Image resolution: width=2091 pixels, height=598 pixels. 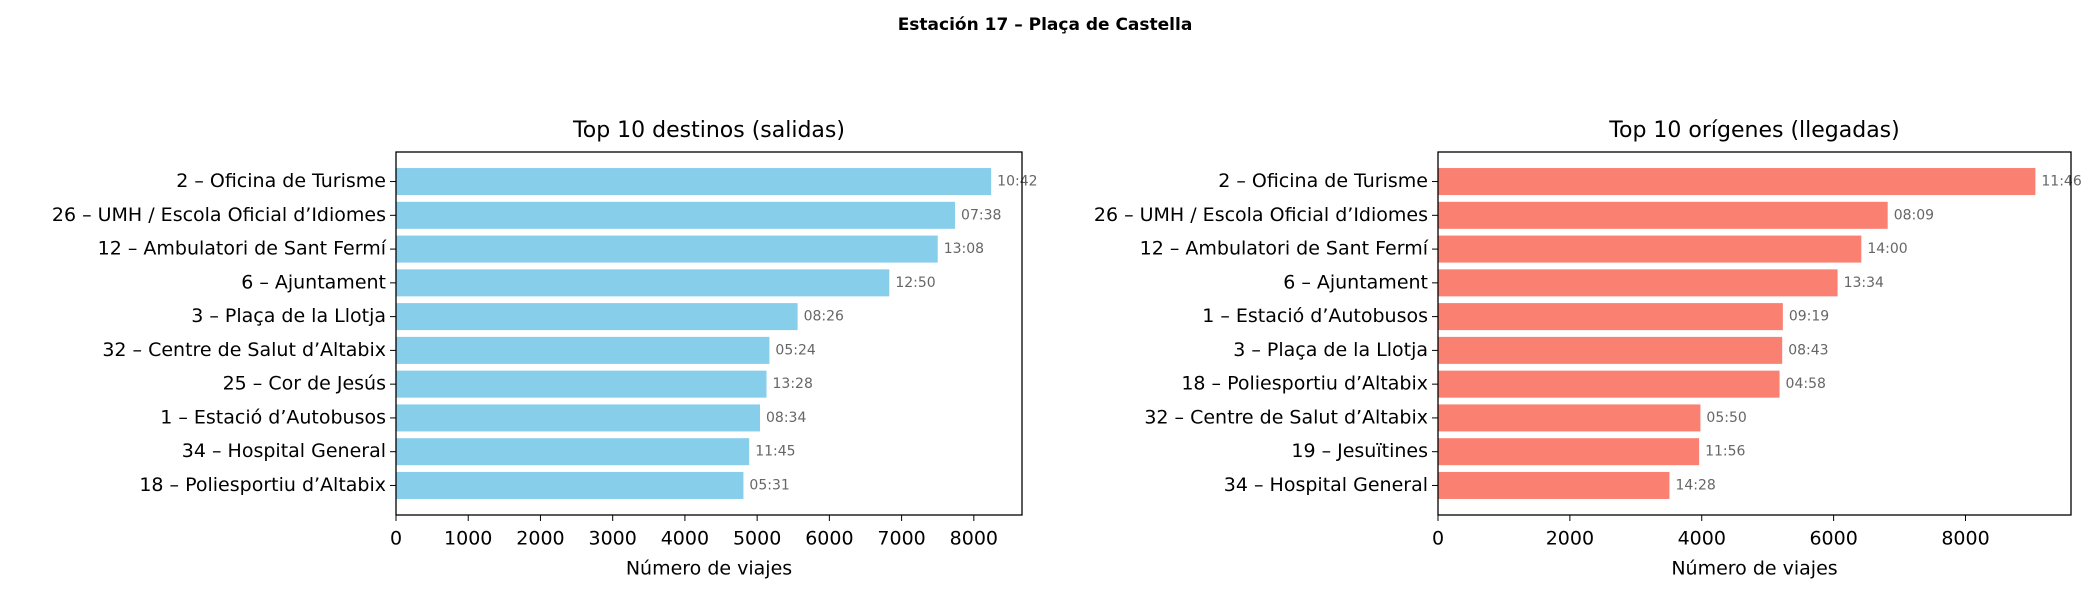 What do you see at coordinates (1887, 249) in the screenshot?
I see `bar-annotation: 14:00` at bounding box center [1887, 249].